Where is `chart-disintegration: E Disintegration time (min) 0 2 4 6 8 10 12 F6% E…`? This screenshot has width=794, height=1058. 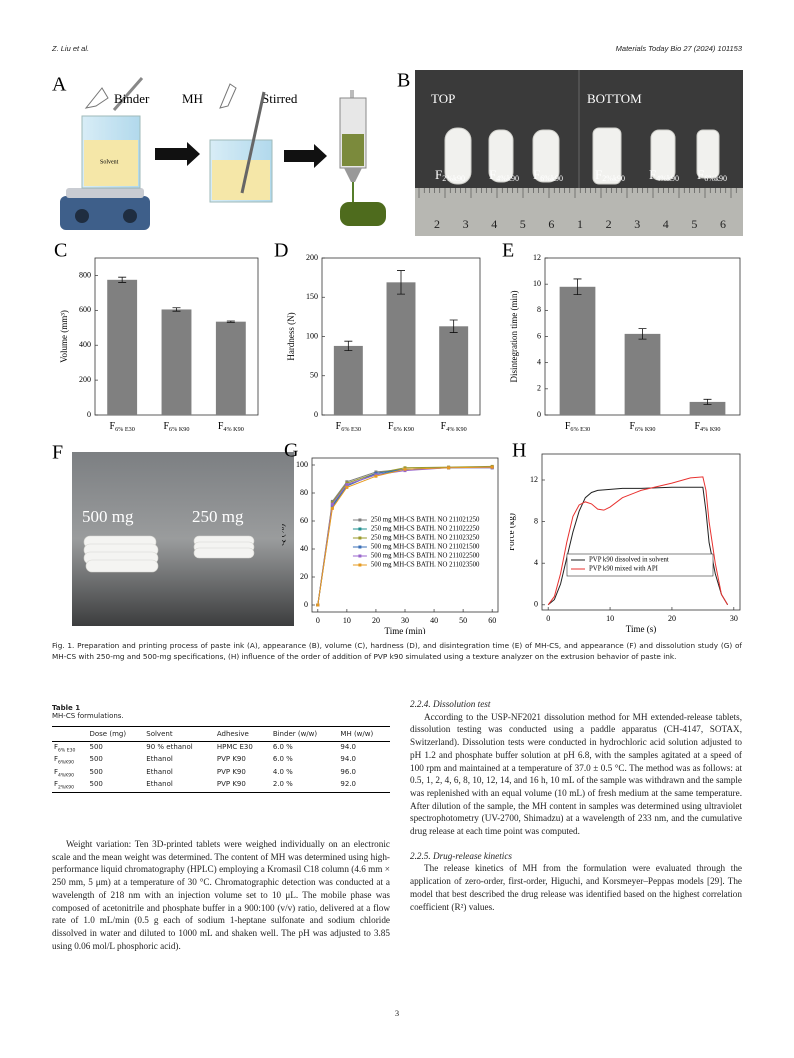 chart-disintegration: E Disintegration time (min) 0 2 4 6 8 10 12 F6% E… is located at coordinates (621, 336).